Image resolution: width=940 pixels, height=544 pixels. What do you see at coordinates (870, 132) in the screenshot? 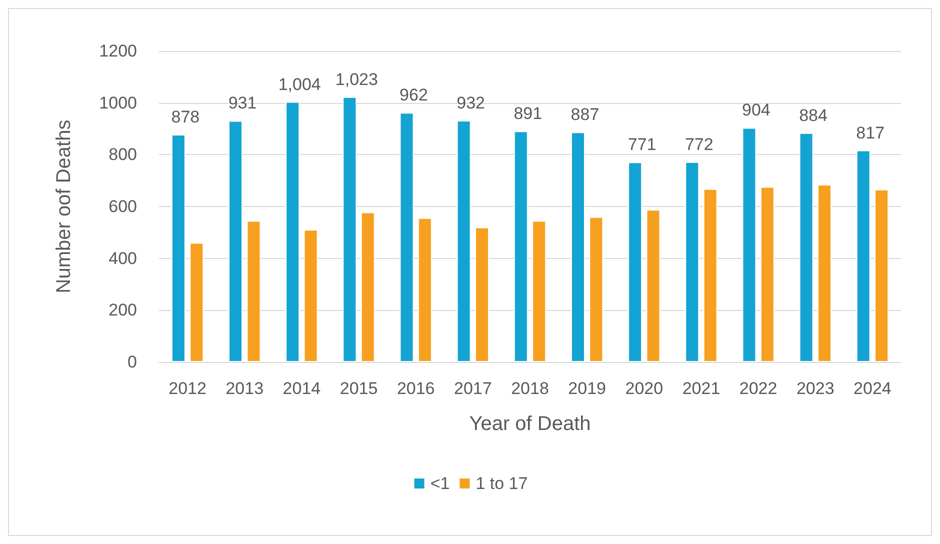
I see `data-label: 817` at bounding box center [870, 132].